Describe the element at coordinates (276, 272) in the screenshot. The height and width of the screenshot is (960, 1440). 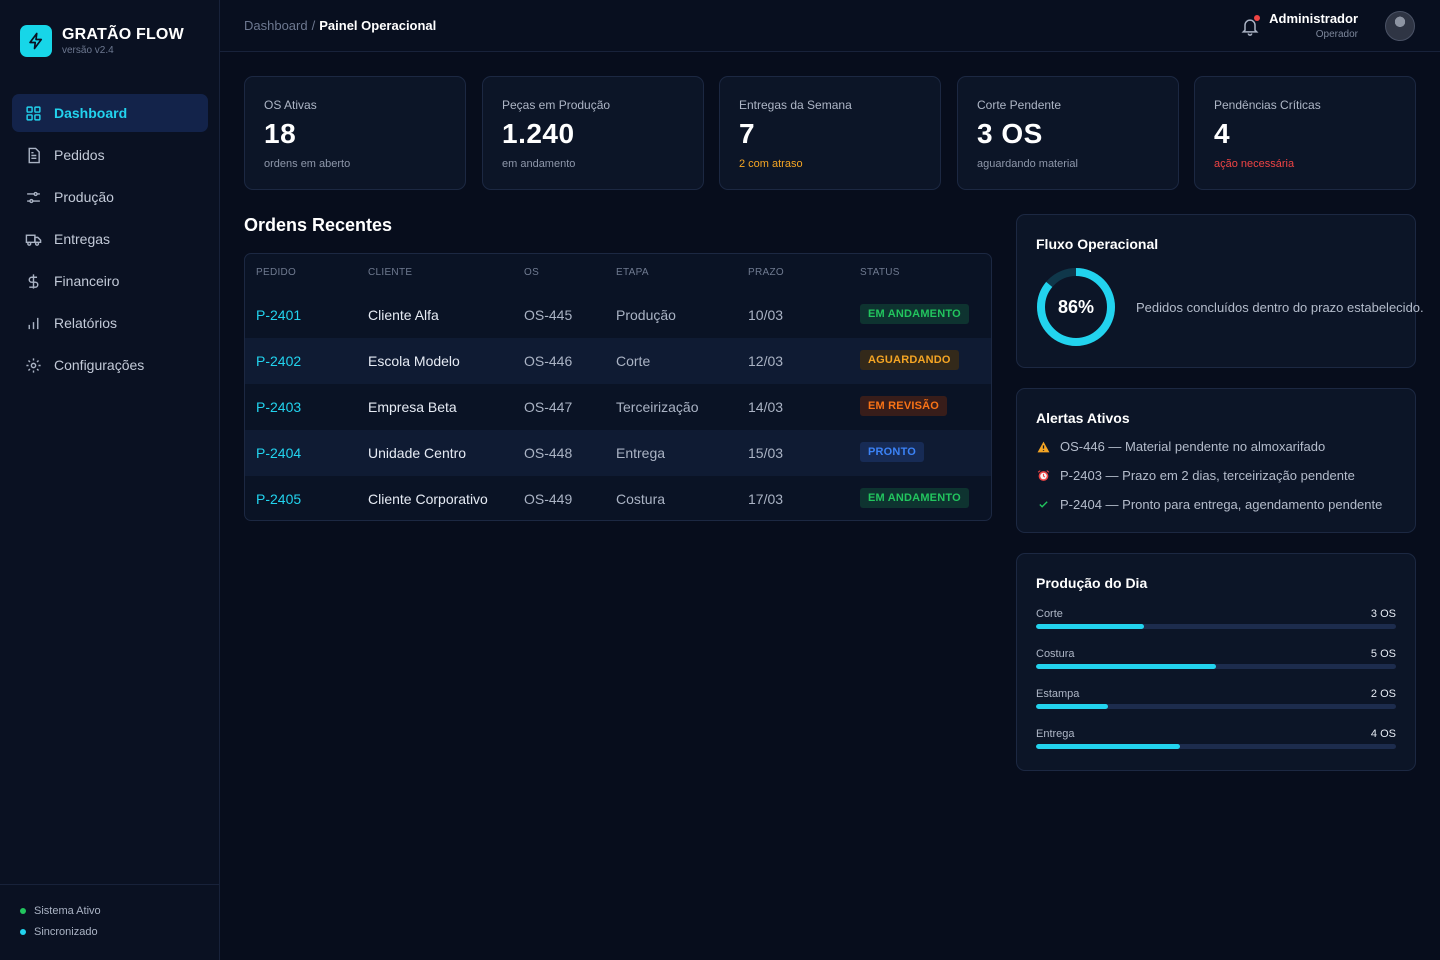
I see `column-header: PEDIDO` at that location.